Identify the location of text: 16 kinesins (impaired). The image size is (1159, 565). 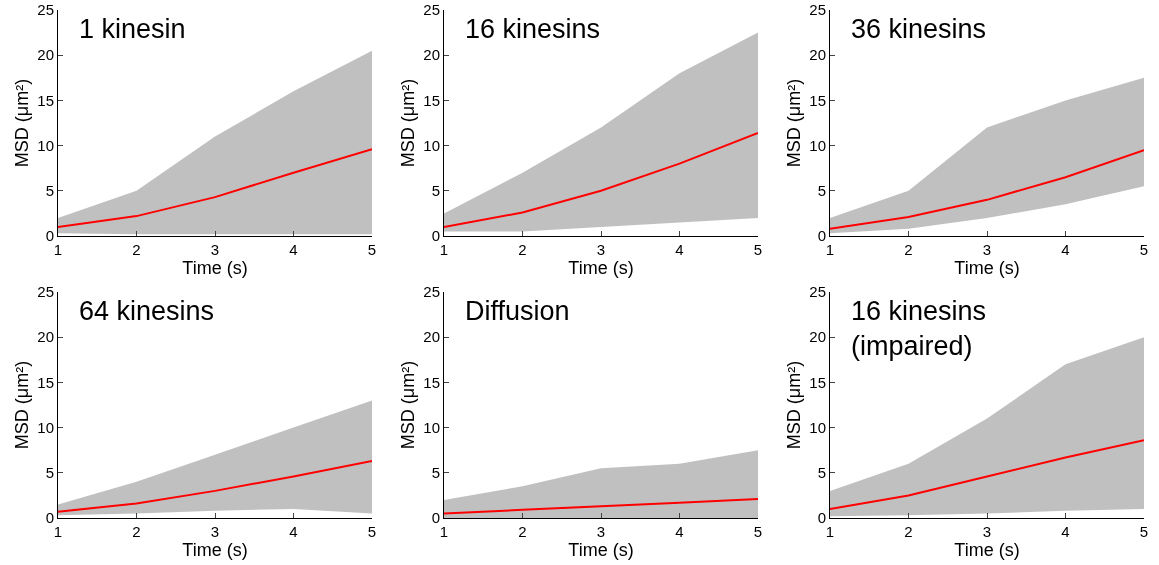
(919, 329).